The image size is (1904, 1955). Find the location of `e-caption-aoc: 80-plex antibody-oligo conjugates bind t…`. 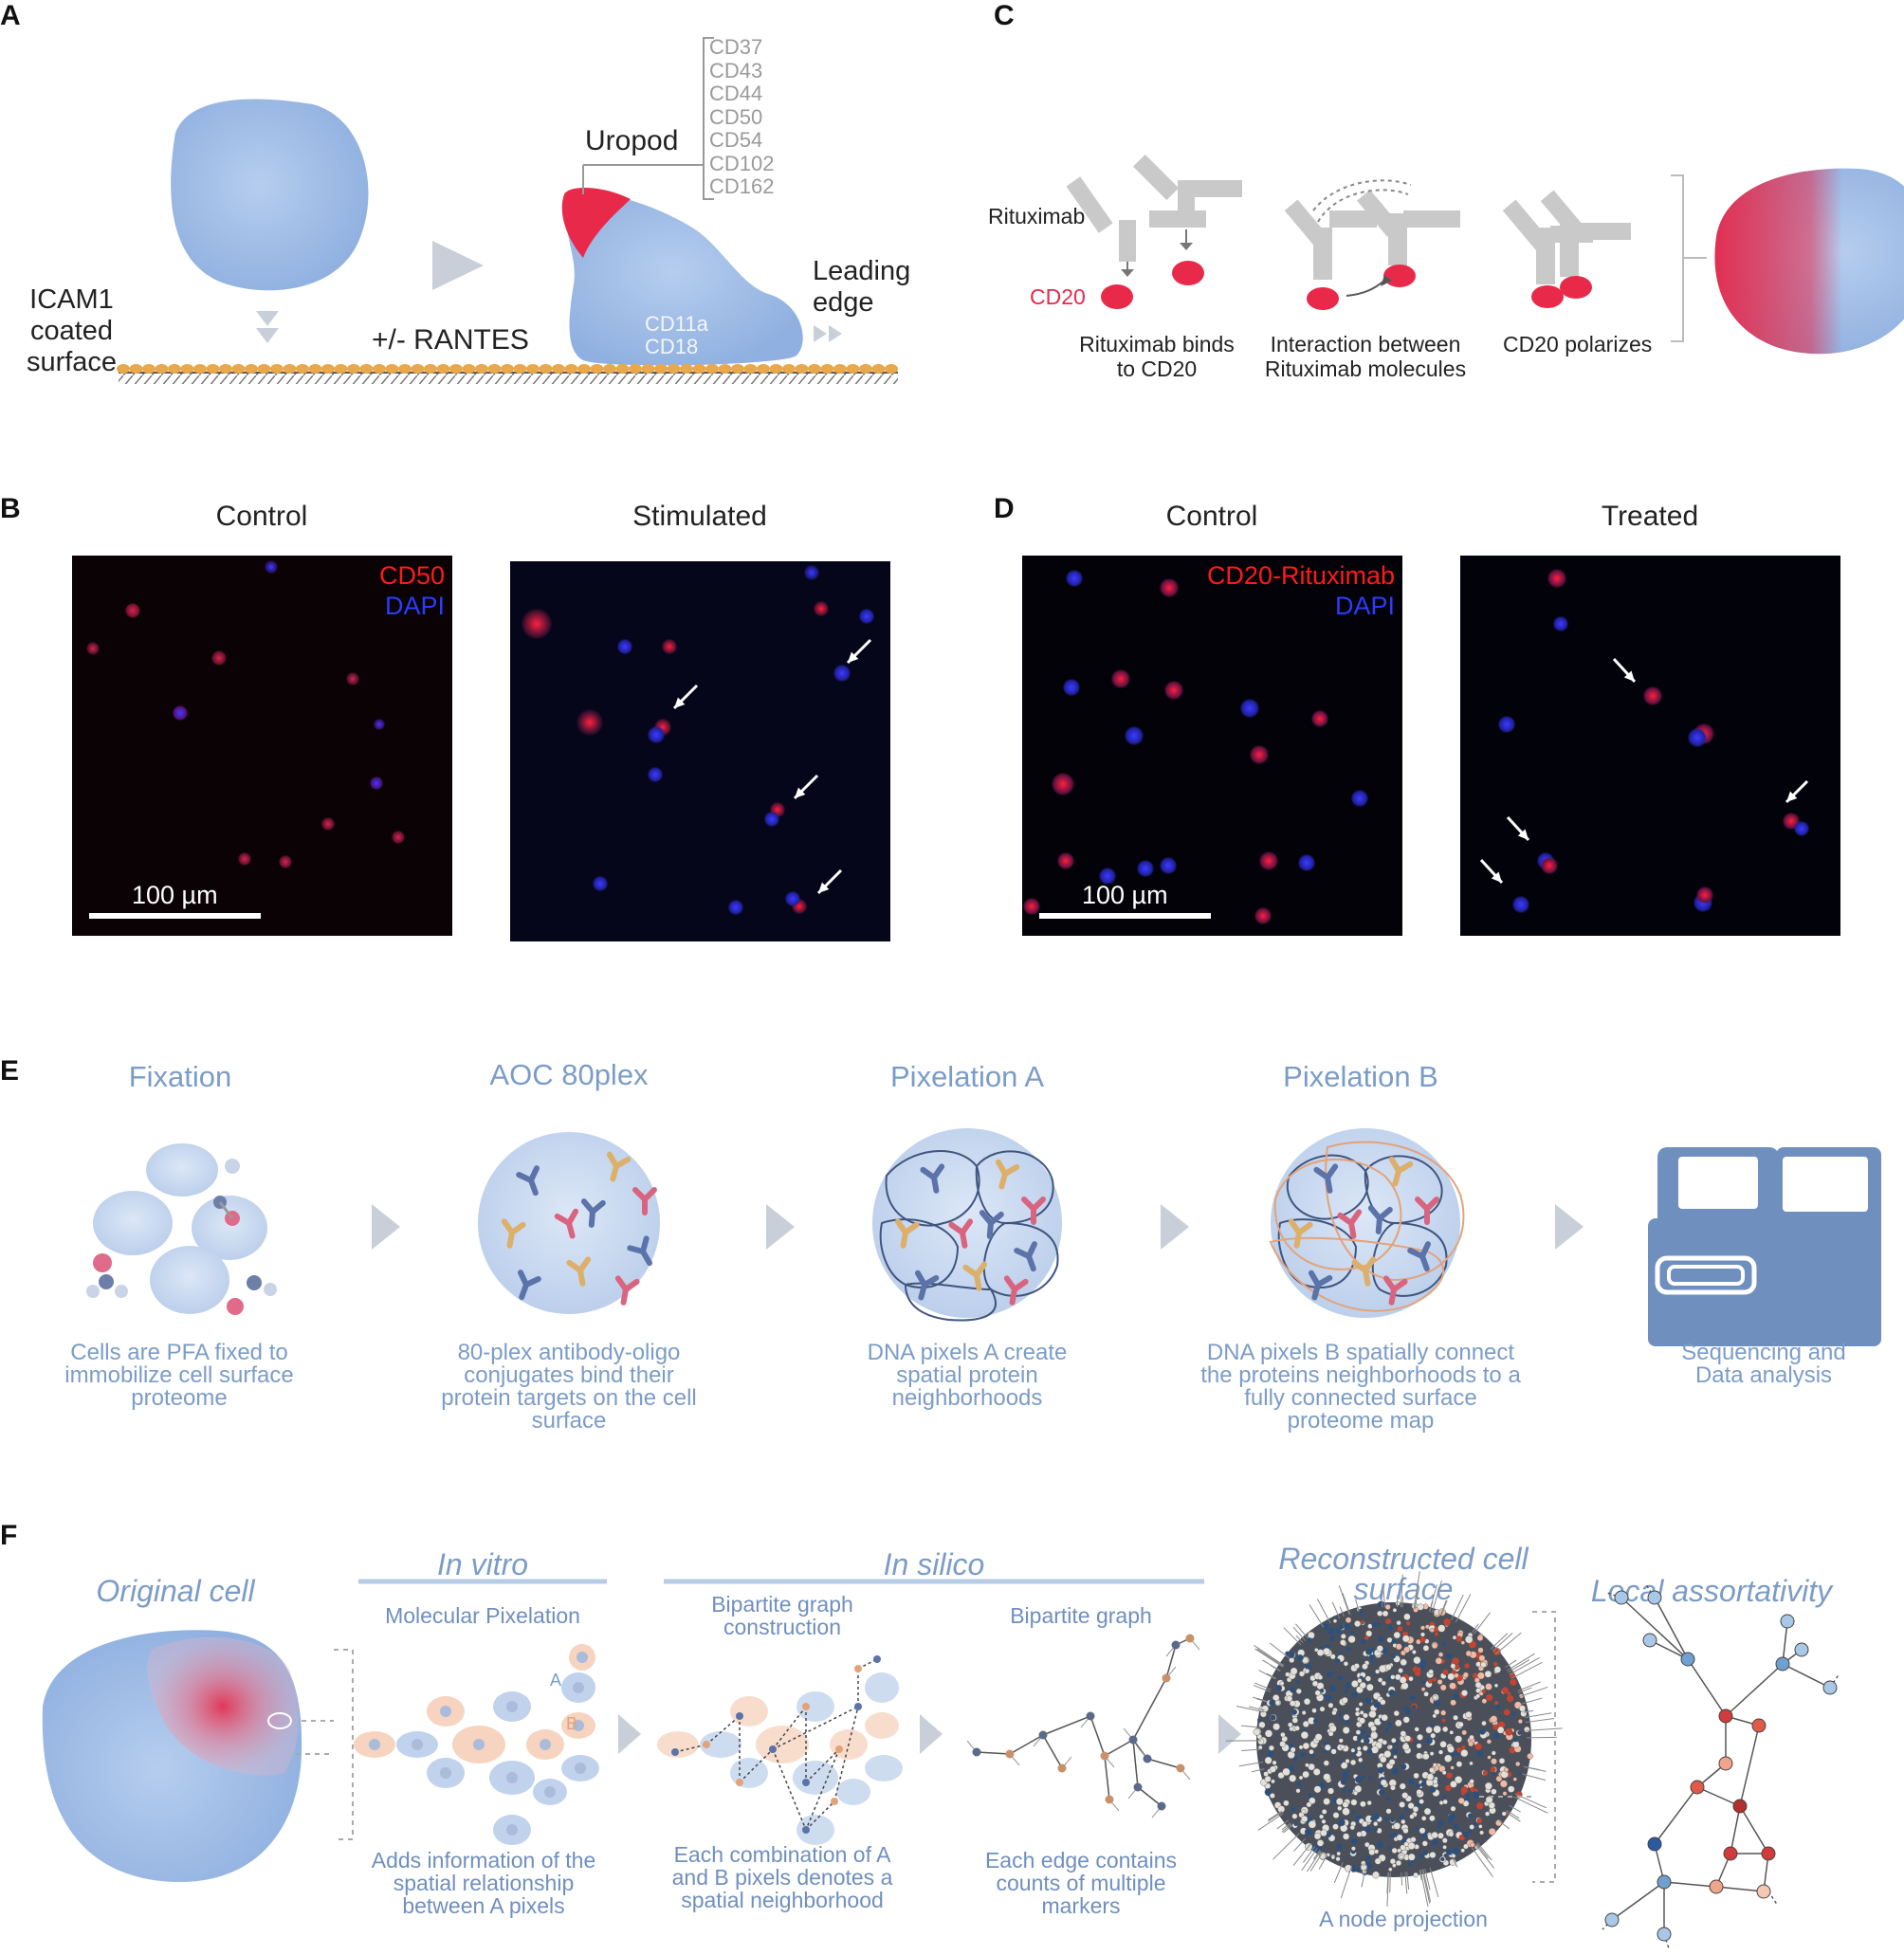

e-caption-aoc: 80-plex antibody-oligo conjugates bind t… is located at coordinates (569, 1387).